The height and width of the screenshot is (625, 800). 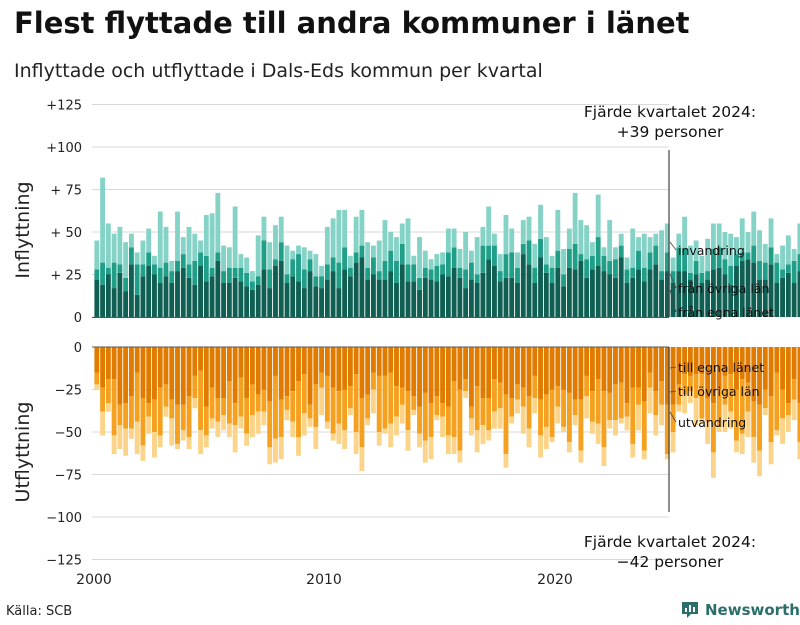 I want to click on lower-tick-label: −100, so click(x=64, y=518).